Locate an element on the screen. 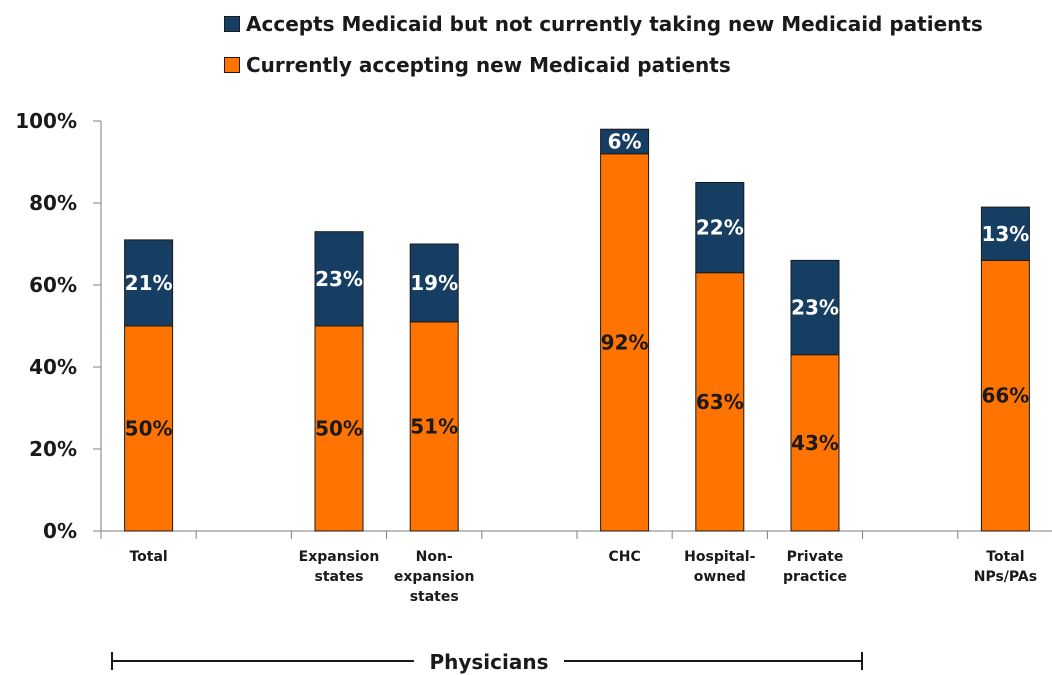 This screenshot has width=1052, height=675. x-tick-label: owned is located at coordinates (720, 577).